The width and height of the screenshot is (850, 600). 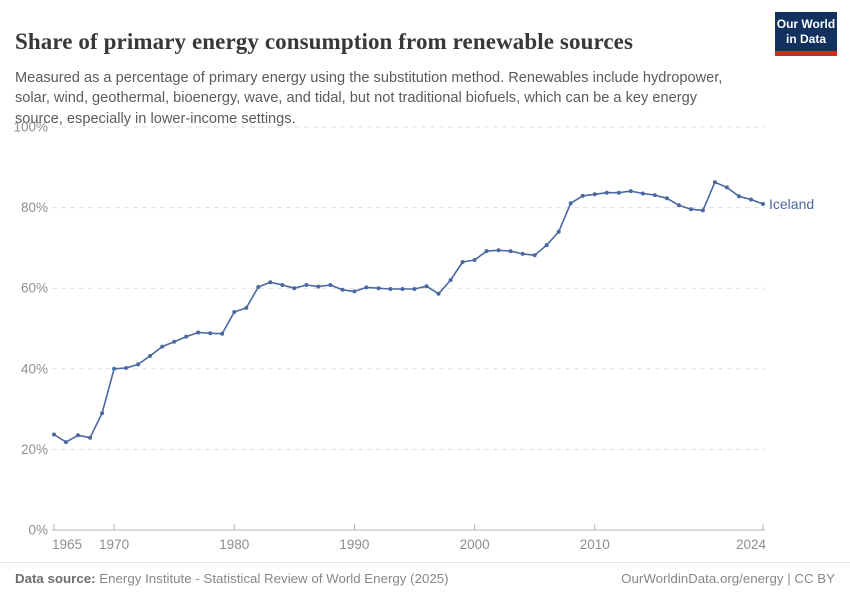 What do you see at coordinates (792, 203) in the screenshot?
I see `series-label-iceland: Iceland` at bounding box center [792, 203].